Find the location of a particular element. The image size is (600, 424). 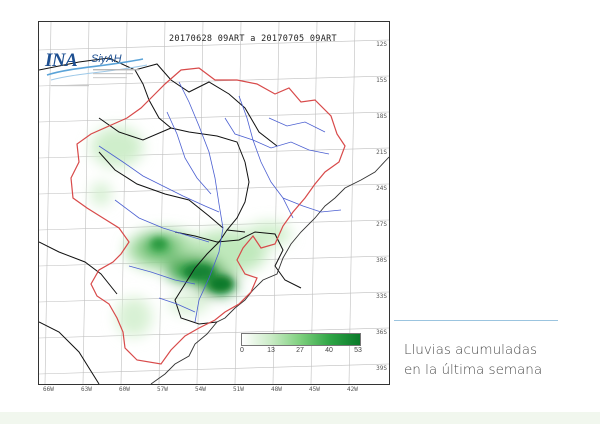

logo-ina-text: INA is located at coordinates (61, 60).